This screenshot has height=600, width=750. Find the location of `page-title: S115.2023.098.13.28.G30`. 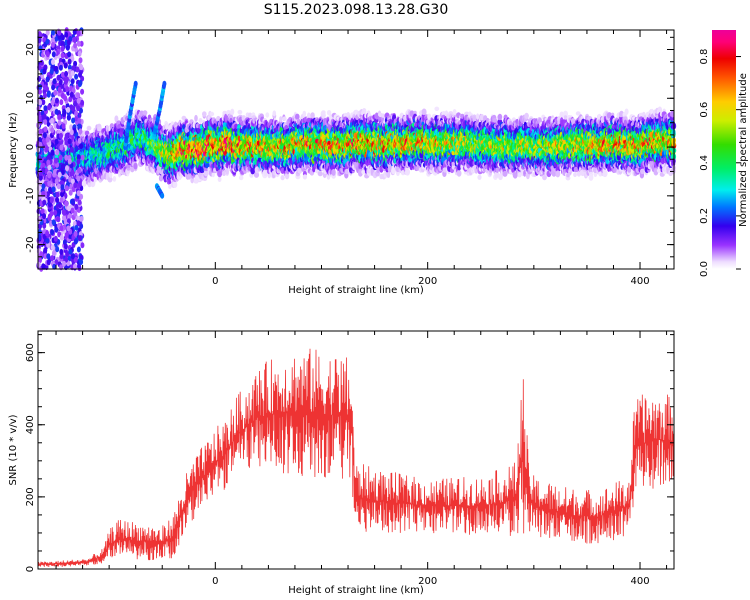

page-title: S115.2023.098.13.28.G30 is located at coordinates (356, 10).